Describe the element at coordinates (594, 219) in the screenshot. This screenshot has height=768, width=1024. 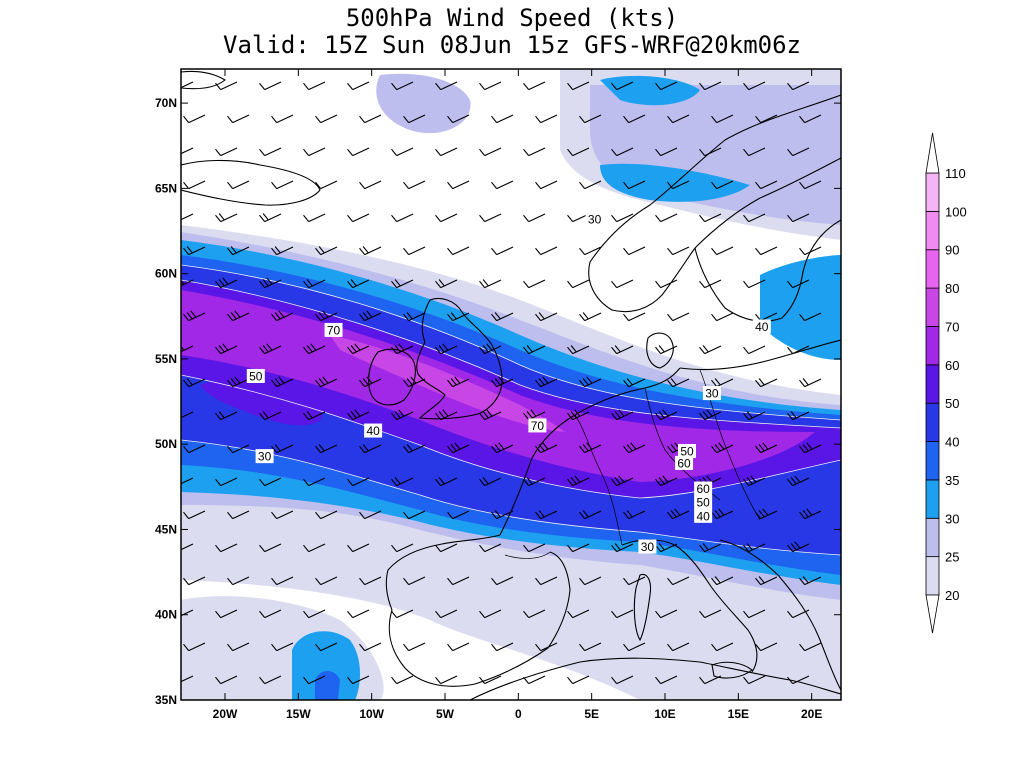
I see `contour-label: 30` at that location.